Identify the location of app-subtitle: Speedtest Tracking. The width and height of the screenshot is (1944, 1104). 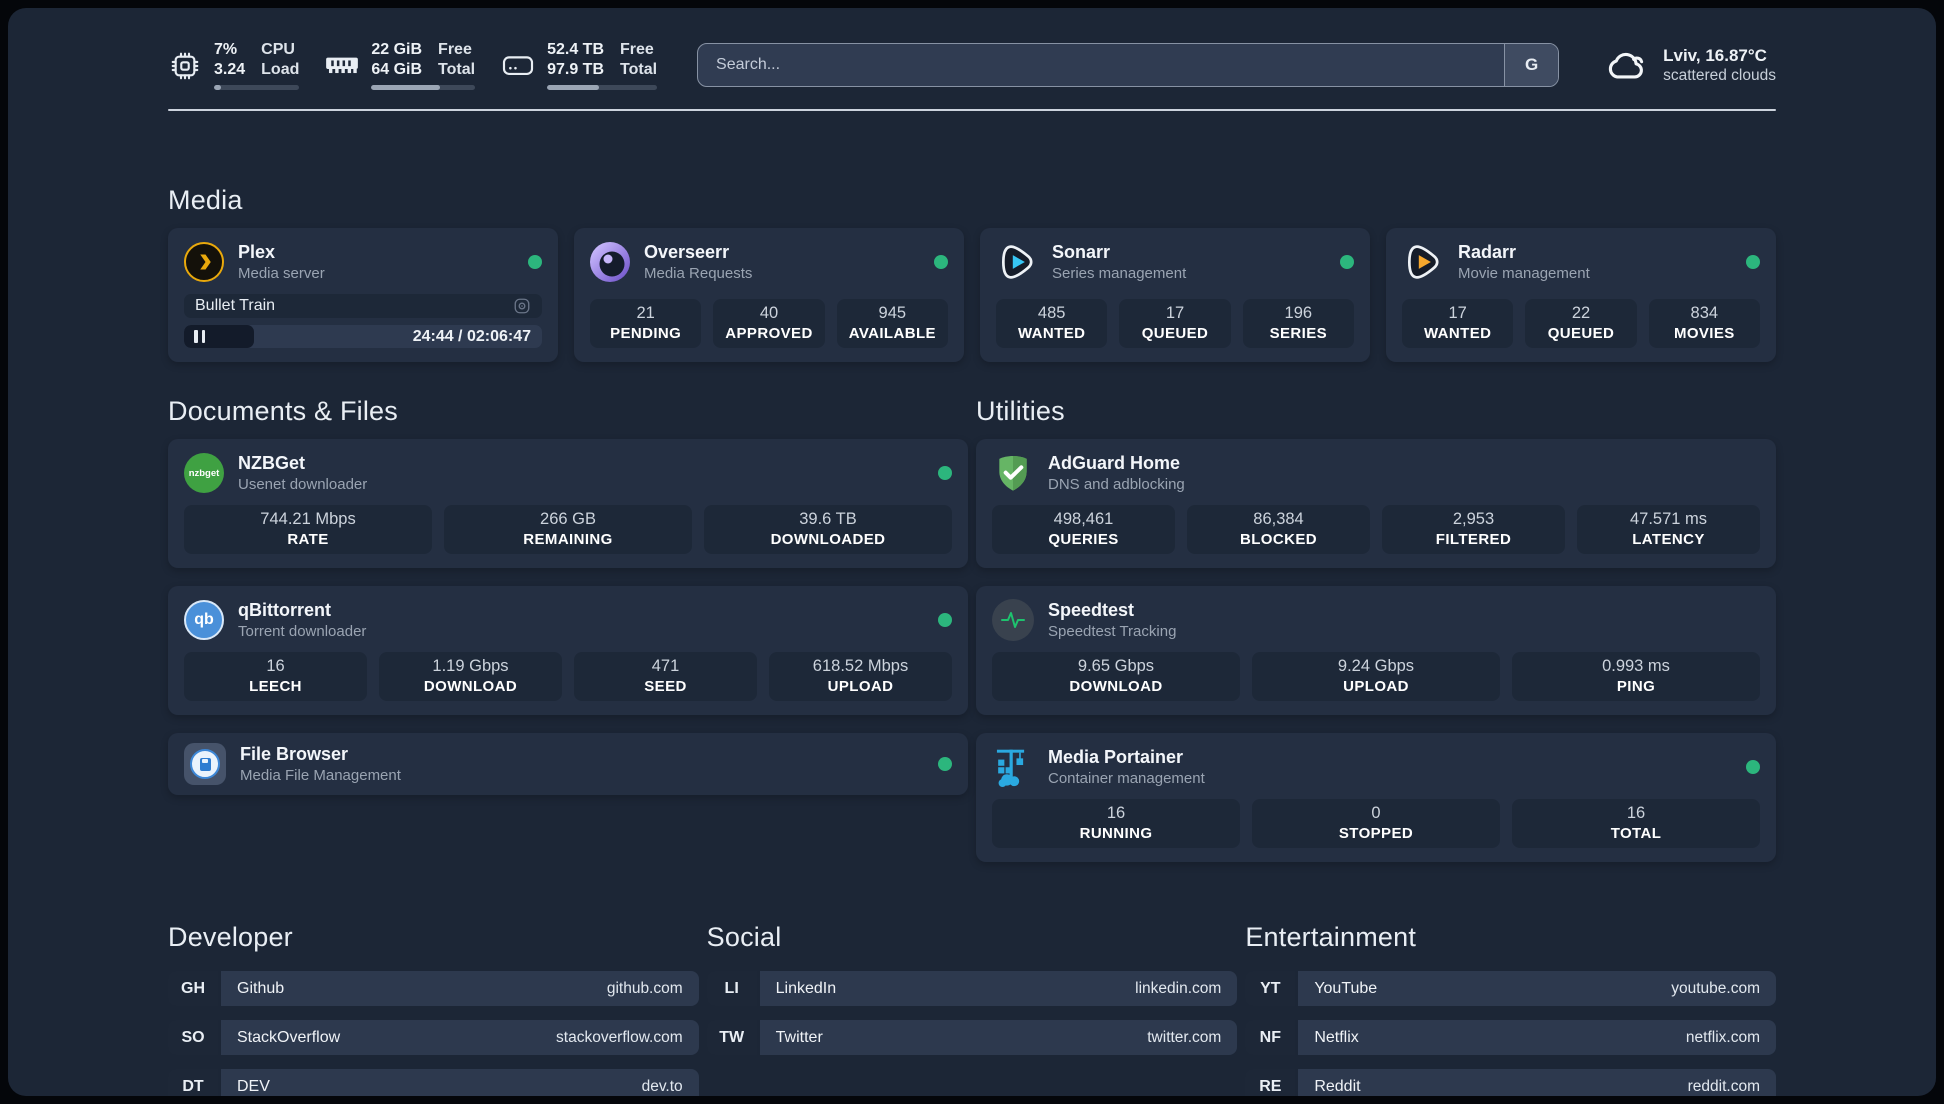
(1112, 631).